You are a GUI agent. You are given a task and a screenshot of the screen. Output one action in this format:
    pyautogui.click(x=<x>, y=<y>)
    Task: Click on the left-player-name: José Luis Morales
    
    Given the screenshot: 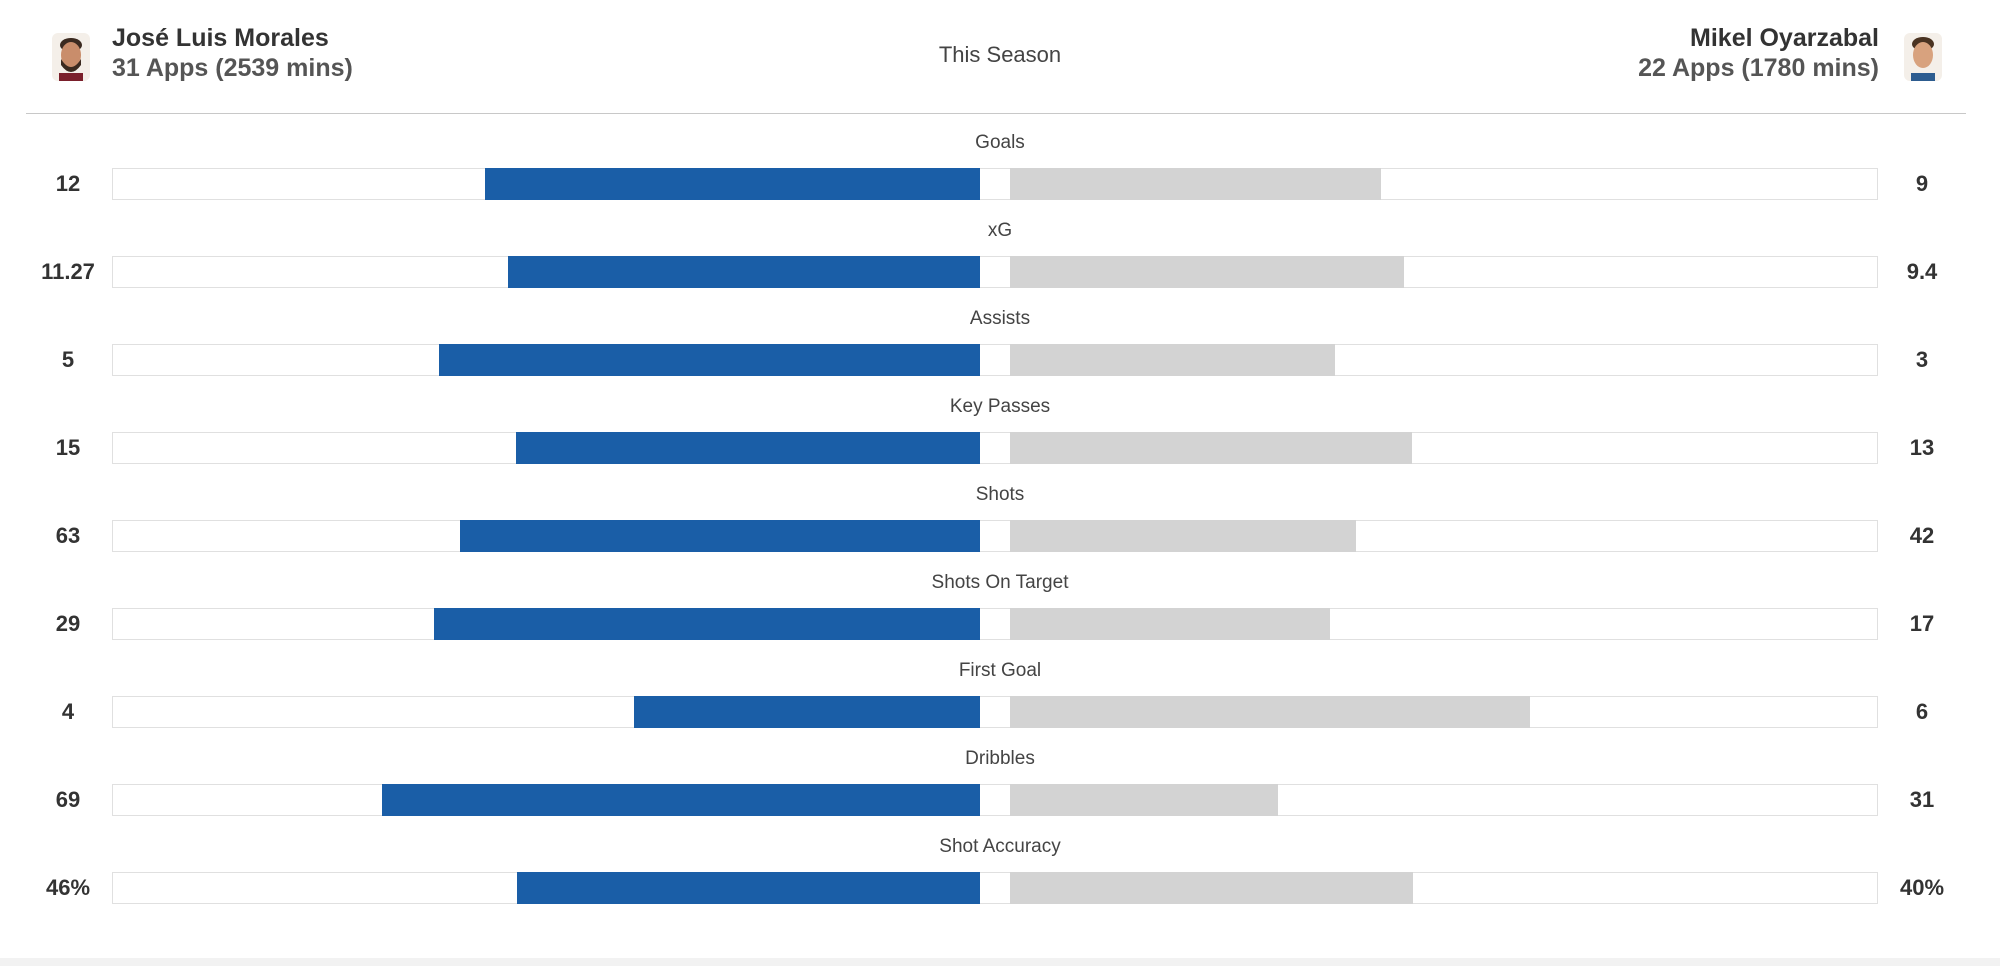 What is the action you would take?
    pyautogui.click(x=220, y=38)
    